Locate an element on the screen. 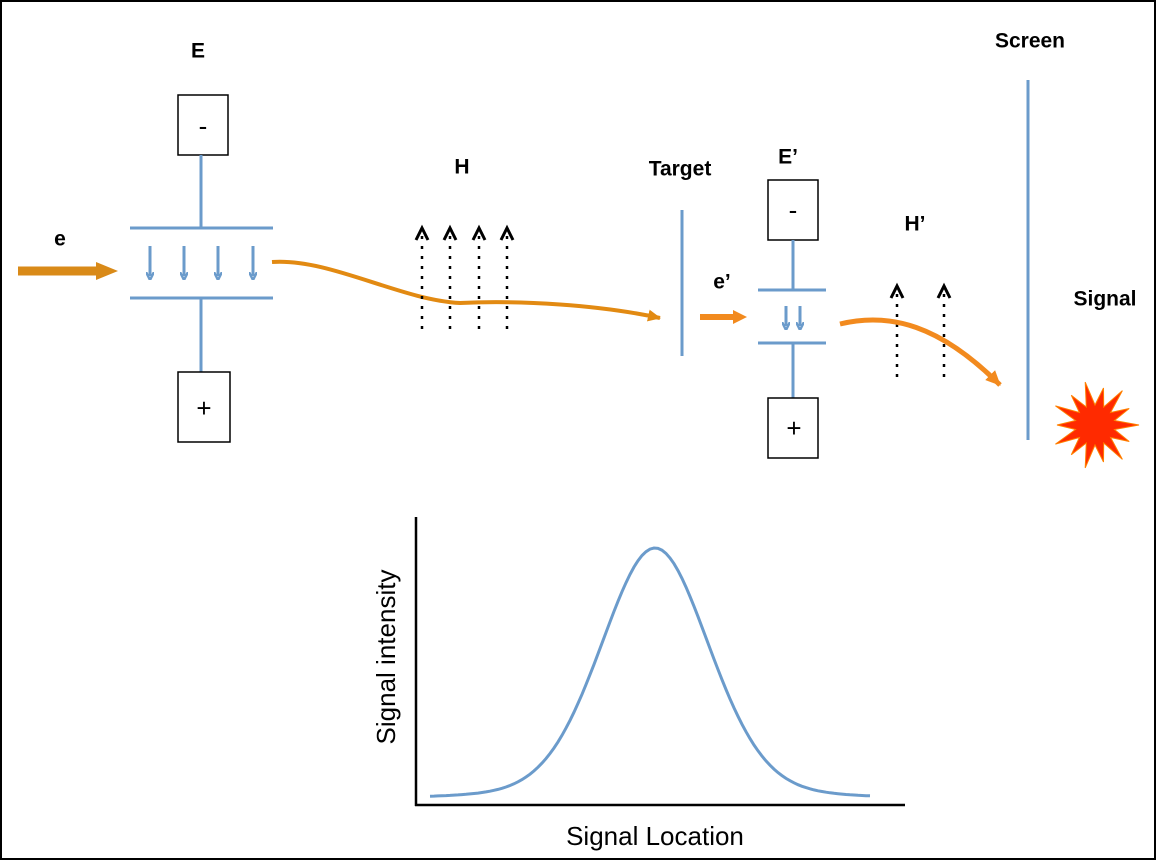 Image resolution: width=1156 pixels, height=860 pixels. label: Target is located at coordinates (680, 169).